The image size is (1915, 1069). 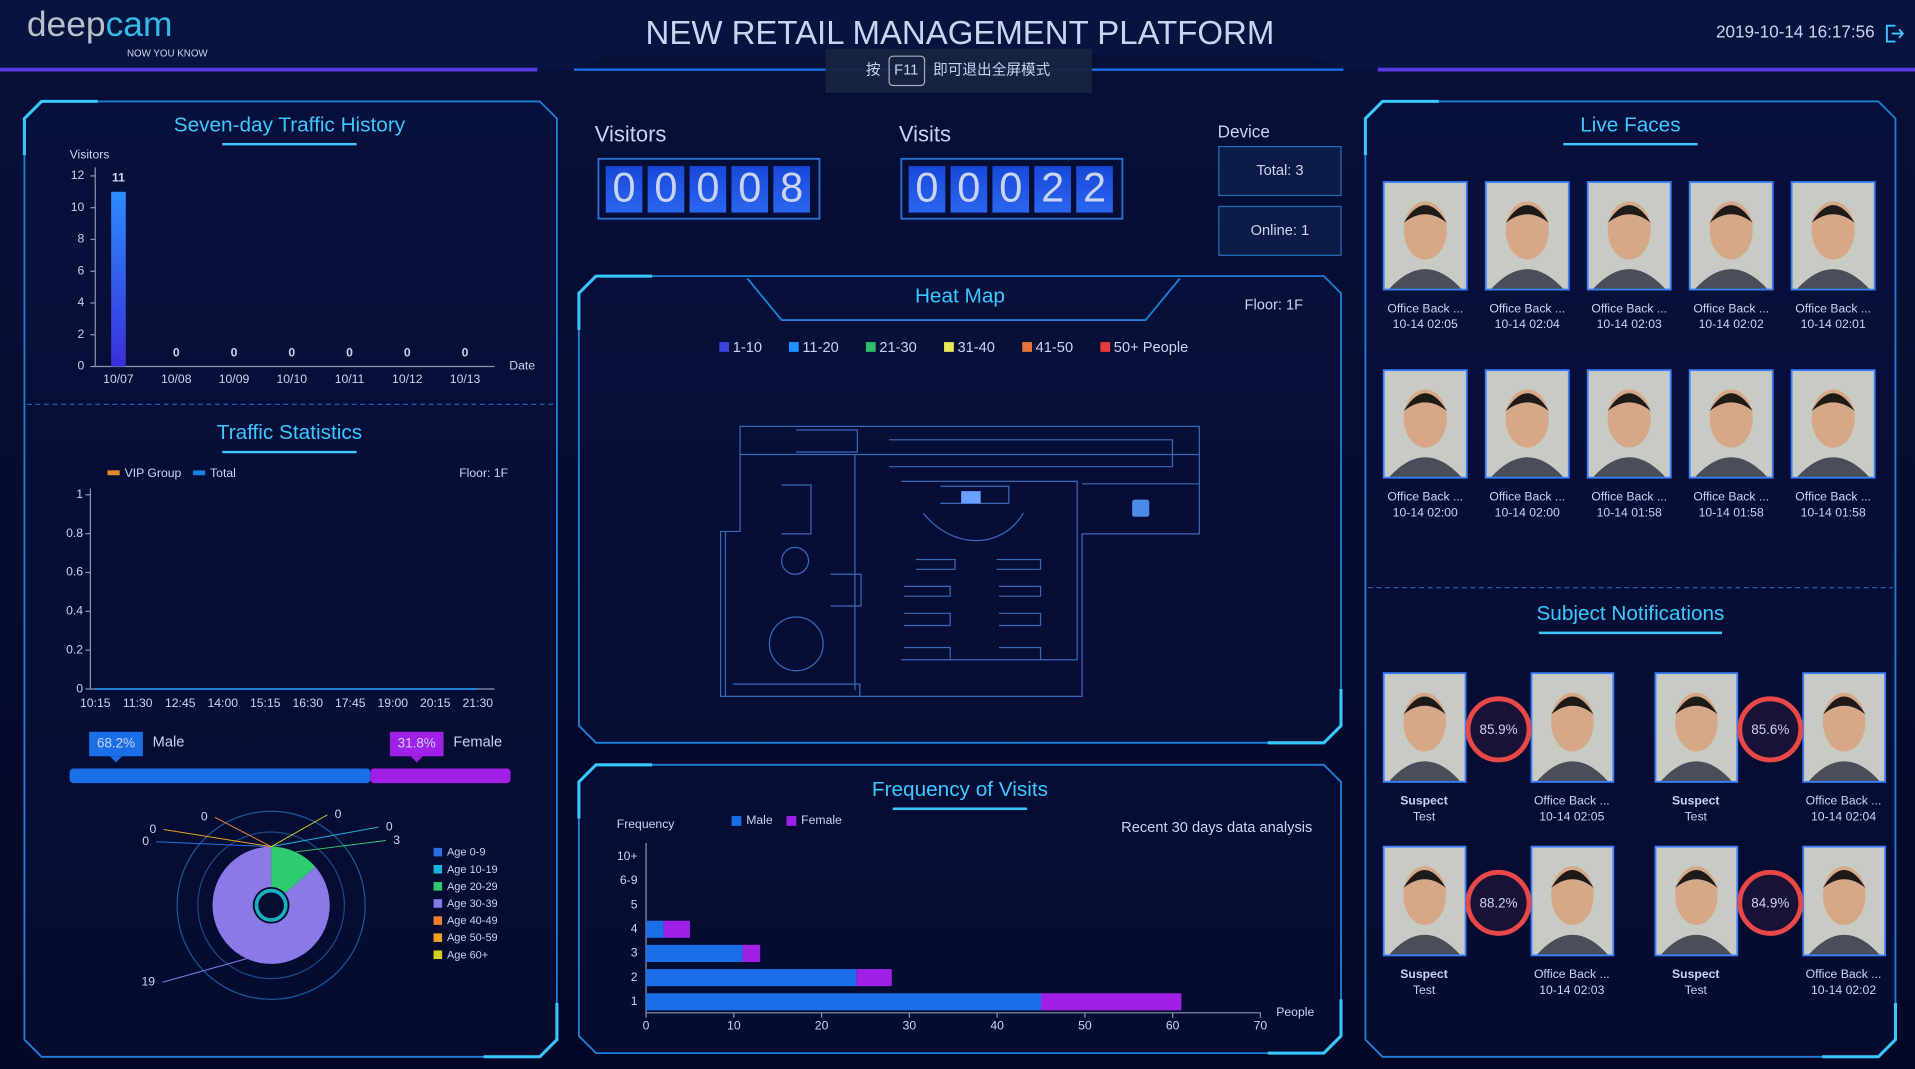 I want to click on legend-label: 31-40, so click(x=976, y=348).